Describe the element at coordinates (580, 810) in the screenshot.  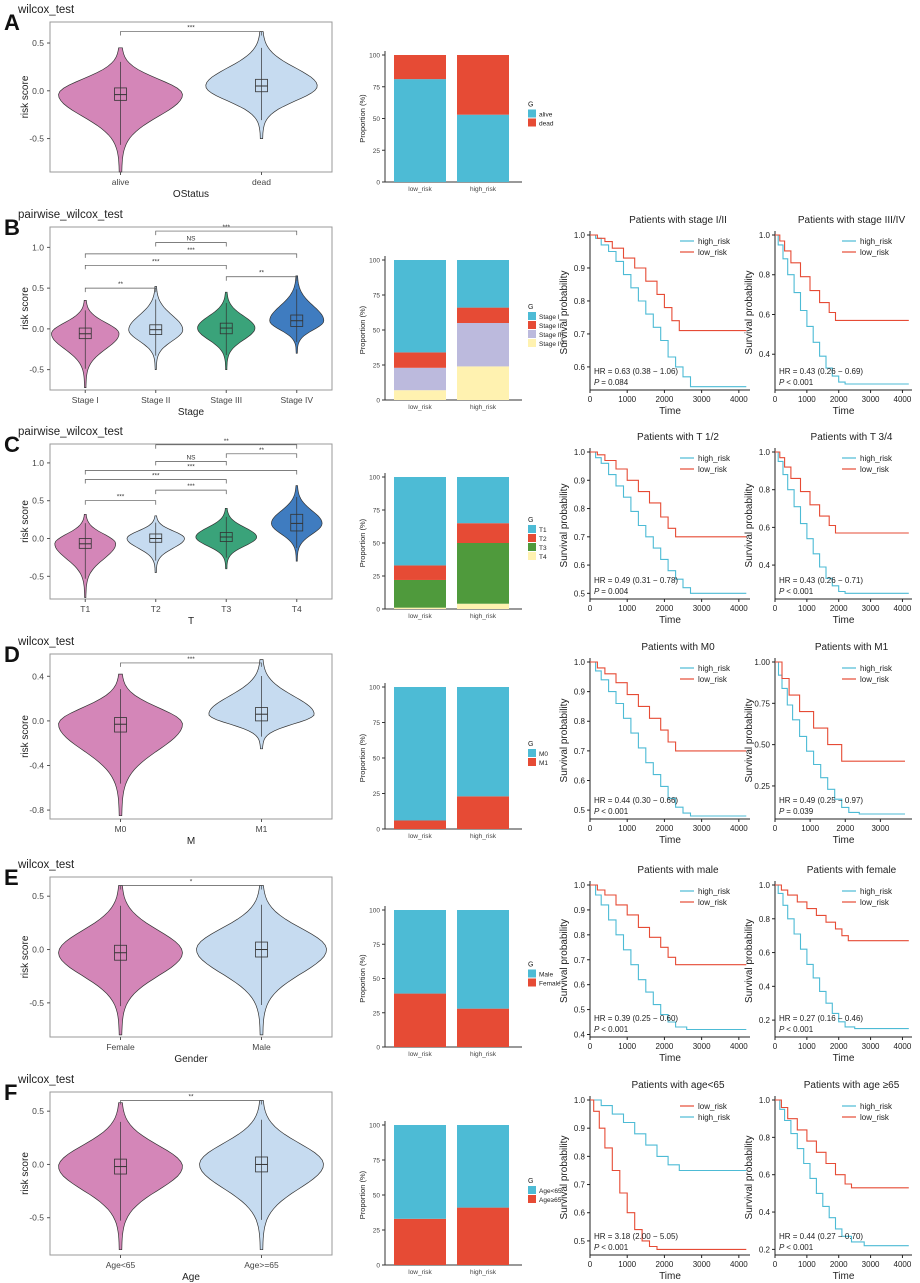
I see `km-ytick-label: 0.5` at that location.